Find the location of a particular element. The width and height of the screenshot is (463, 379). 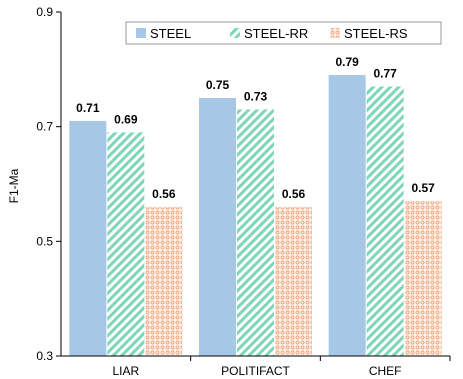

y-tick-label: 0.9 is located at coordinates (44, 12).